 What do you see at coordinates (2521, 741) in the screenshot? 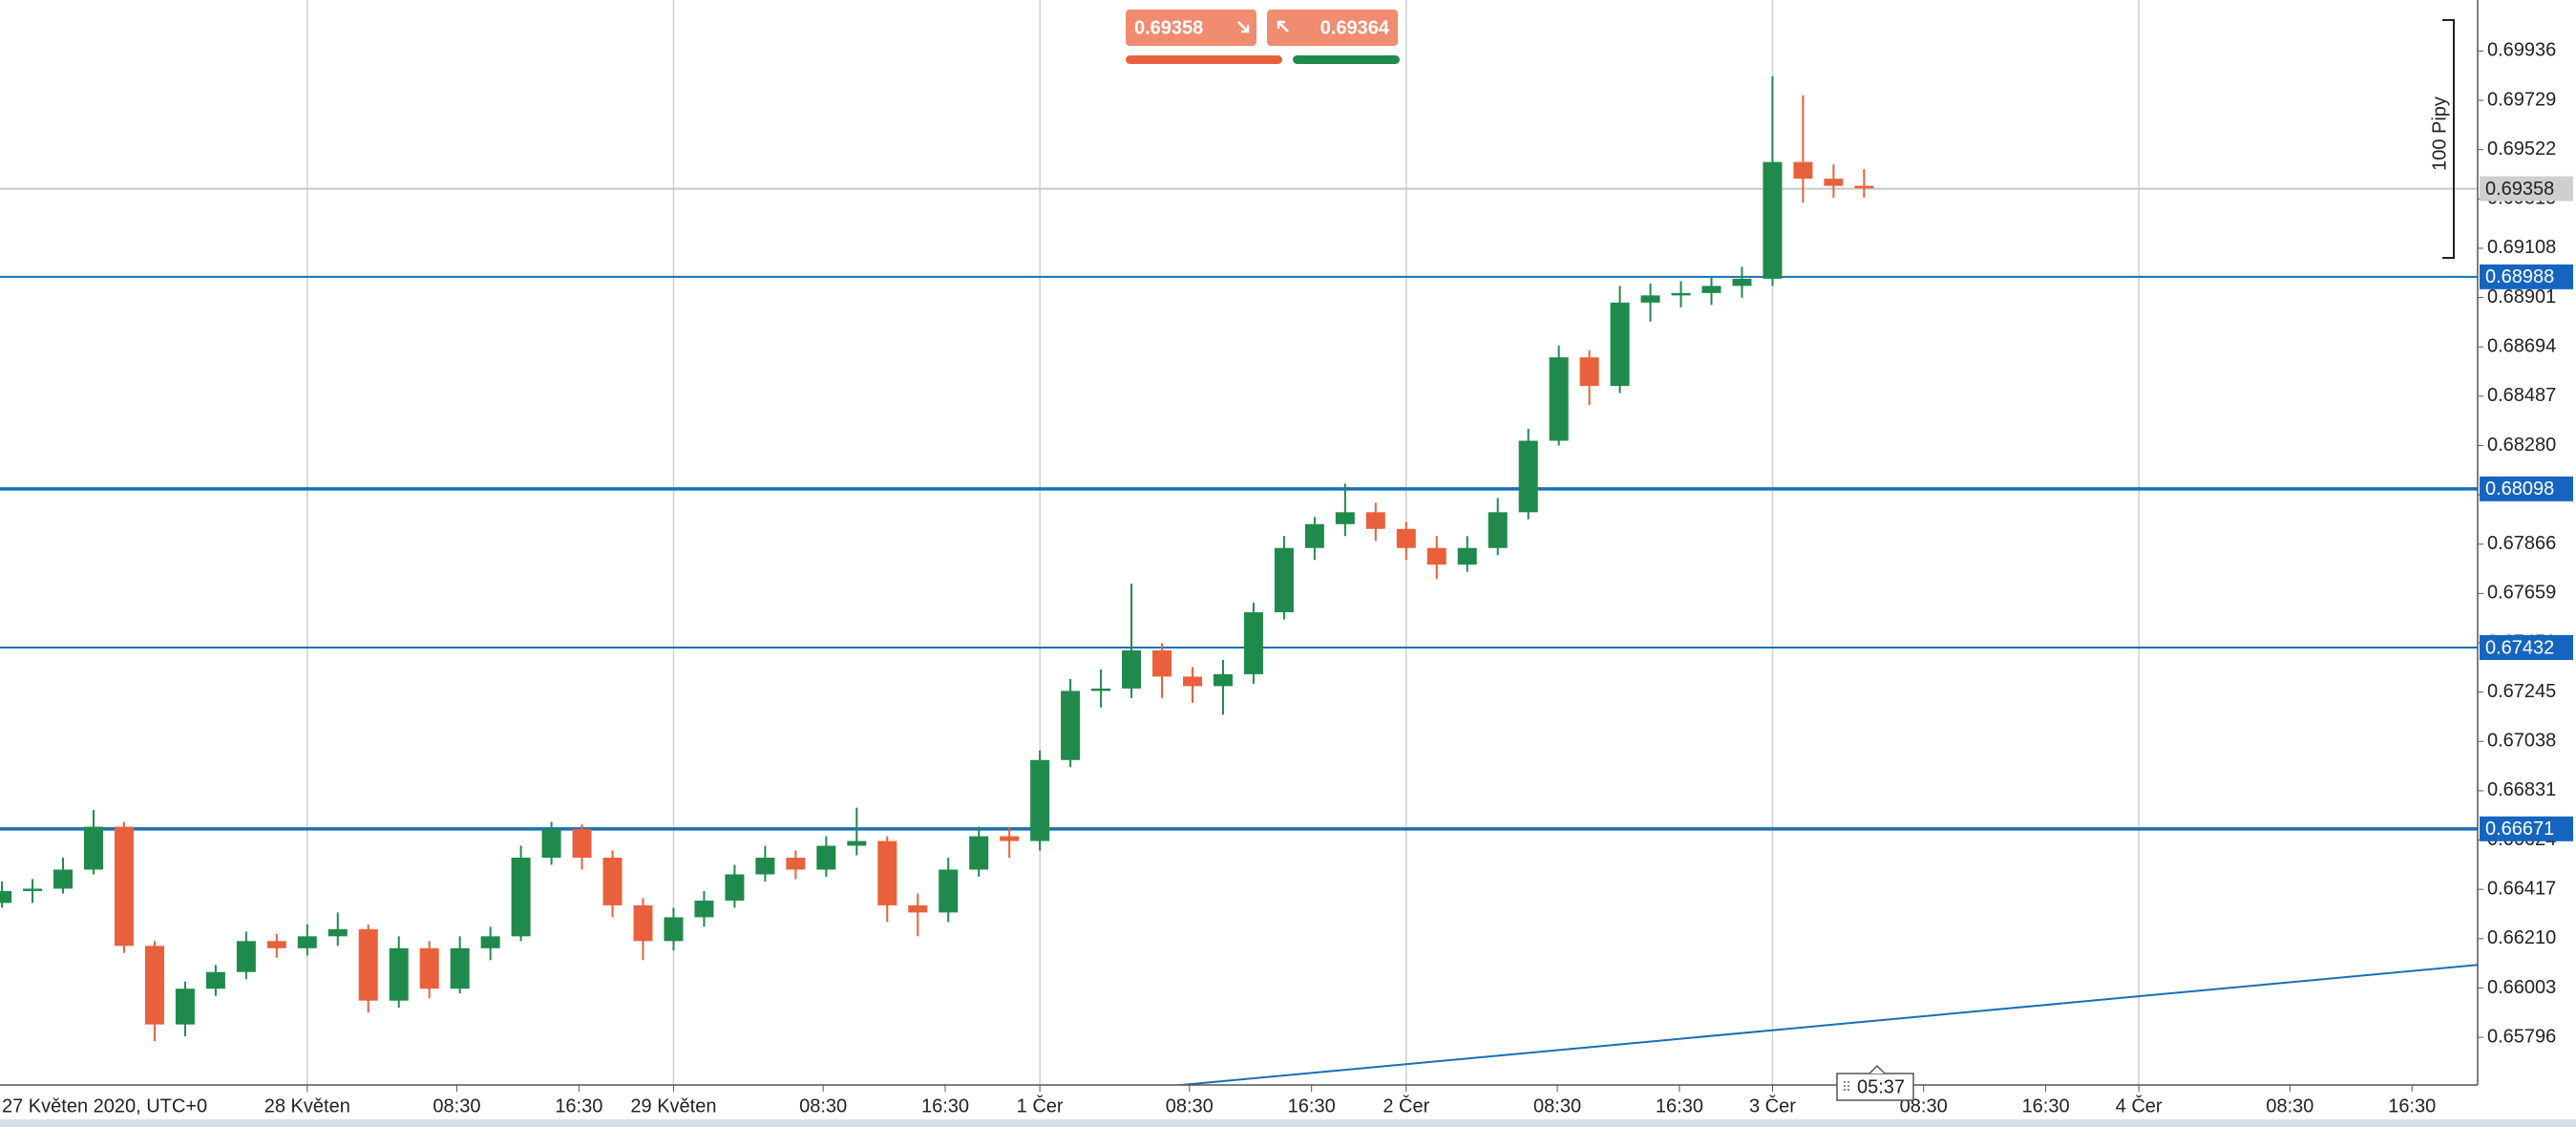
I see `y-tick-label: 0.67038` at bounding box center [2521, 741].